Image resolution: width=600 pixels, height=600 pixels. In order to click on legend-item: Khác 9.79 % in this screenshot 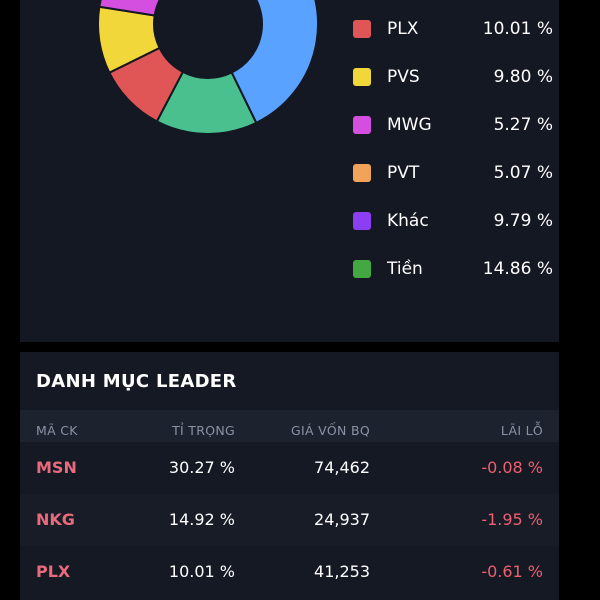, I will do `click(453, 221)`.